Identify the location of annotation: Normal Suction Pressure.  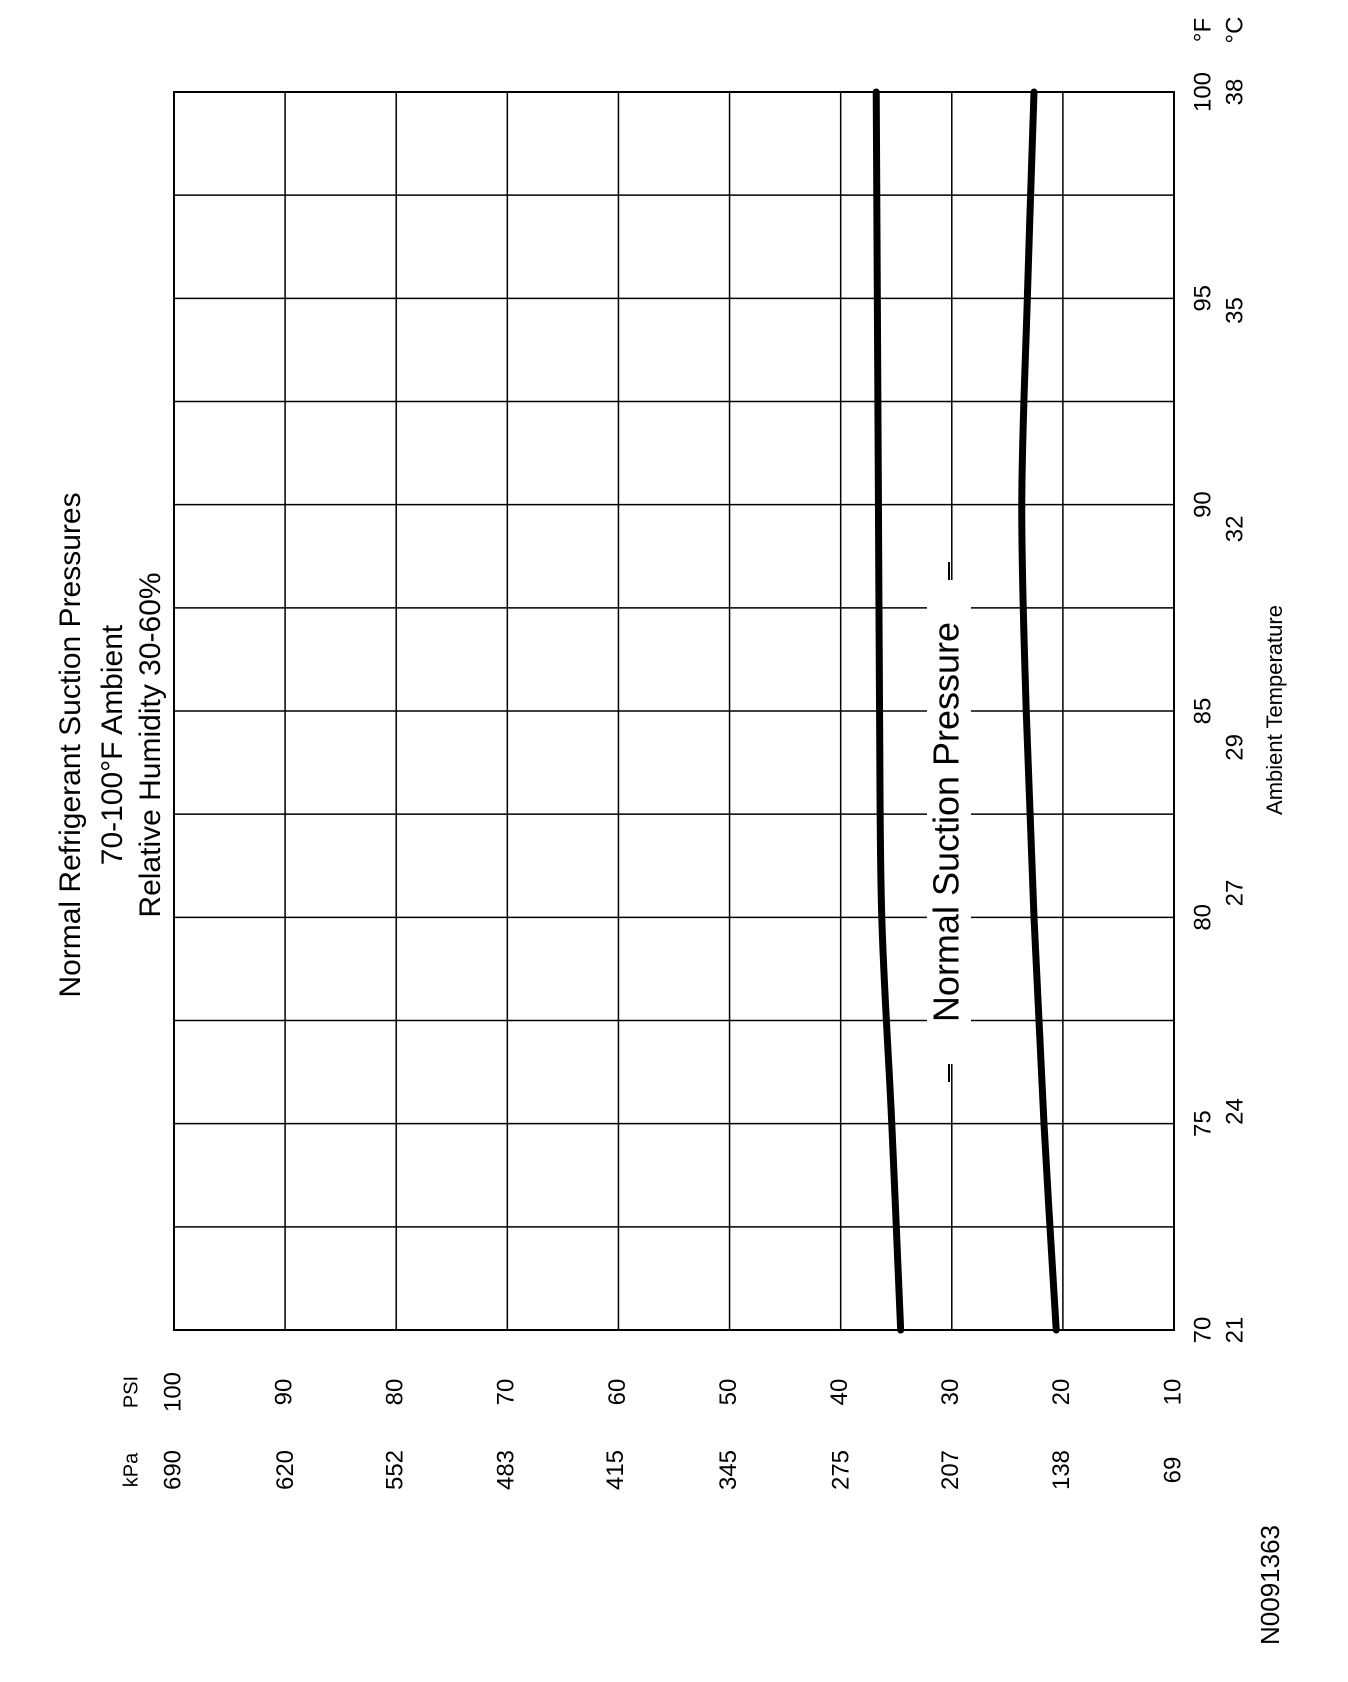
(946, 822).